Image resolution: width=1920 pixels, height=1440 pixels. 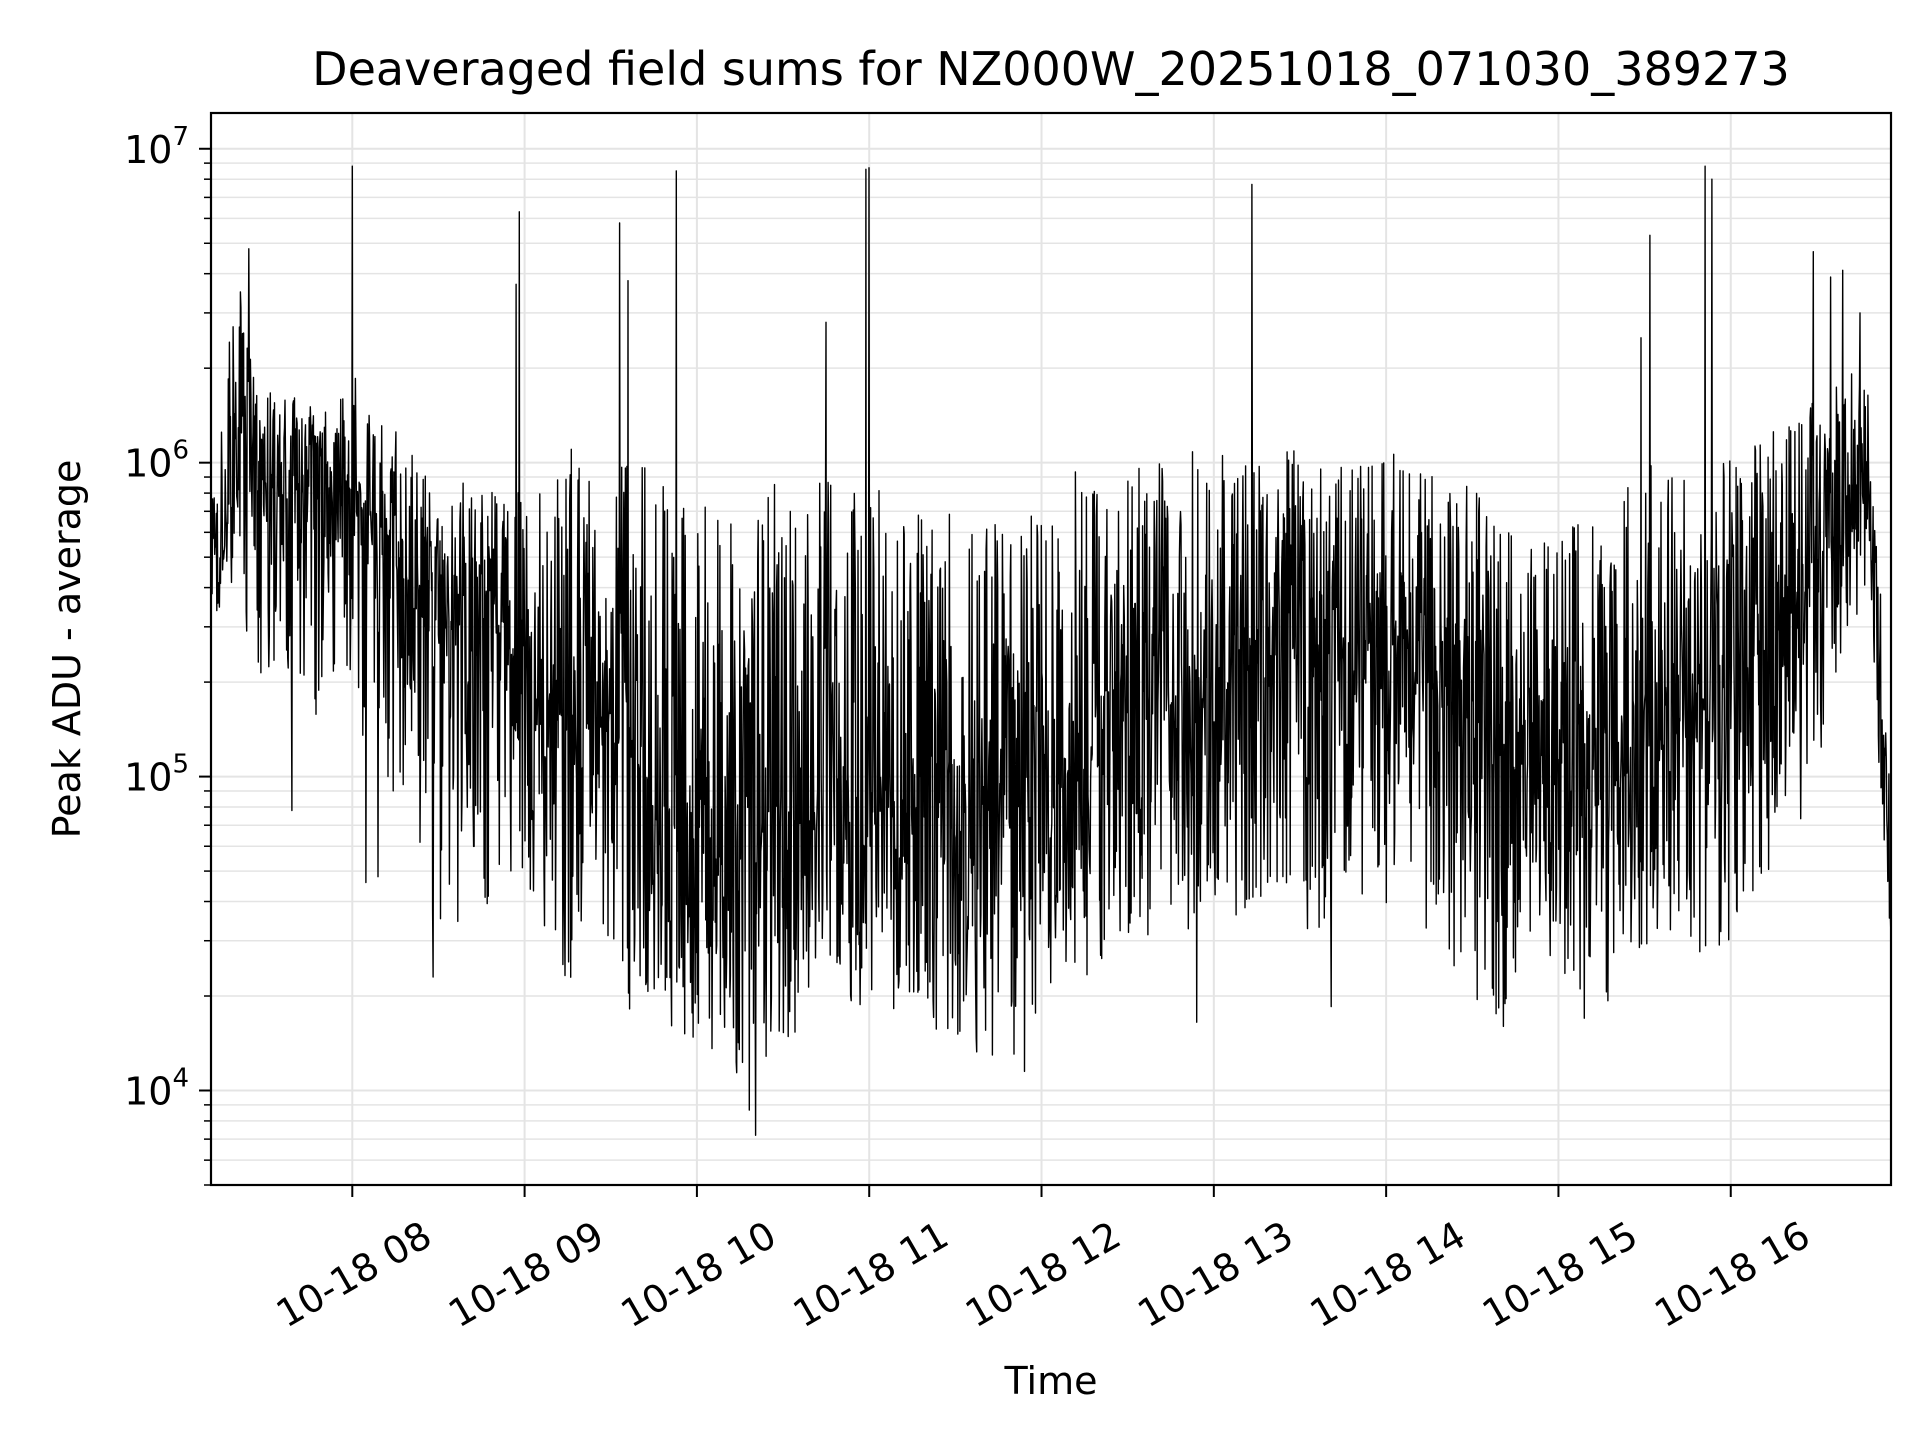 I want to click on x-axis-label: Time, so click(x=1051, y=1381).